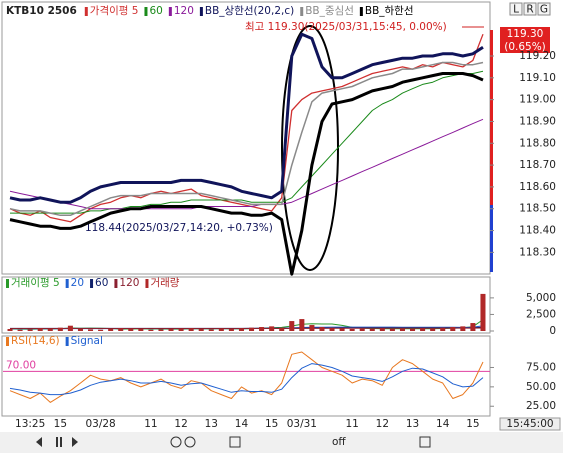 This screenshot has width=563, height=453. Describe the element at coordinates (114, 10) in the screenshot. I see `legend-label: 가격이평 5` at that location.